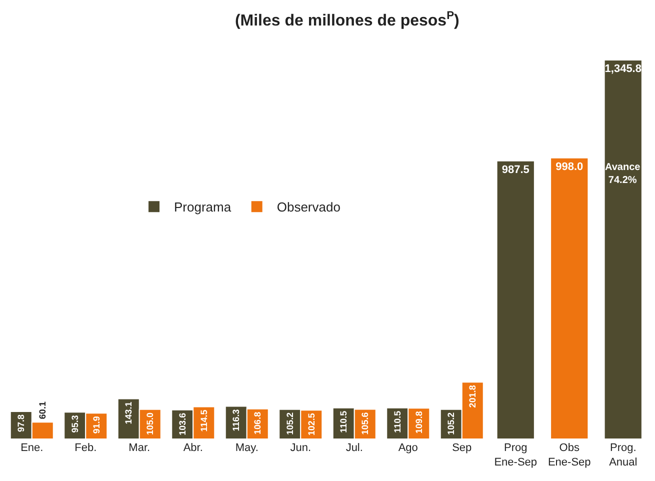  Describe the element at coordinates (139, 448) in the screenshot. I see `x-tick-label: Mar.` at that location.